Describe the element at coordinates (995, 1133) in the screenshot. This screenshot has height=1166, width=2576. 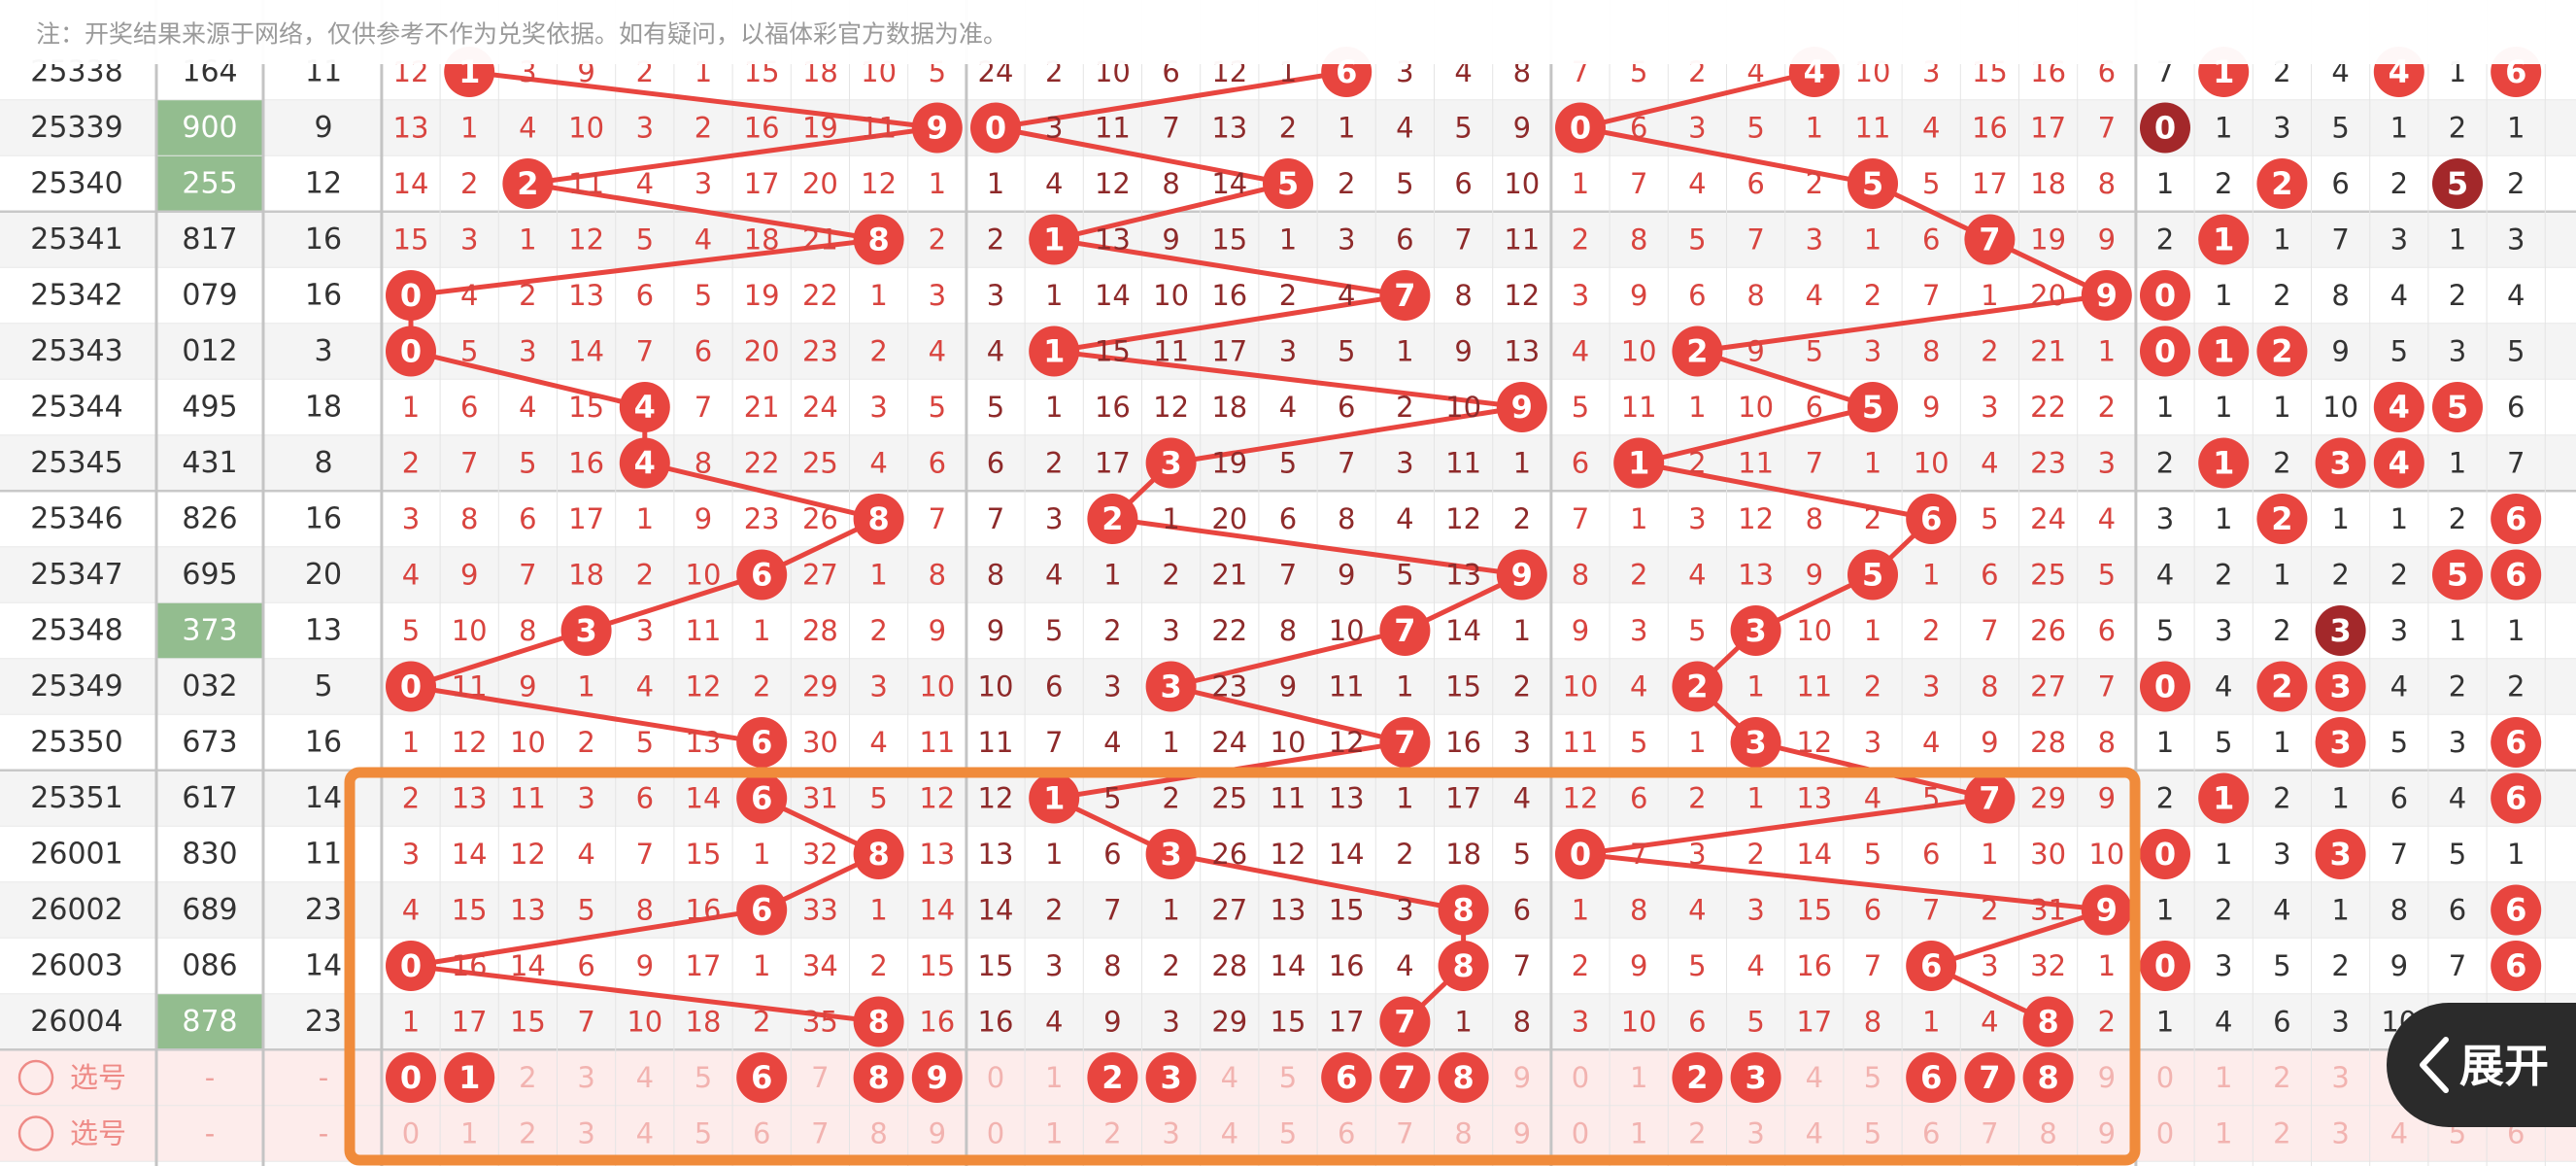
I see `picker-digit: 0` at that location.